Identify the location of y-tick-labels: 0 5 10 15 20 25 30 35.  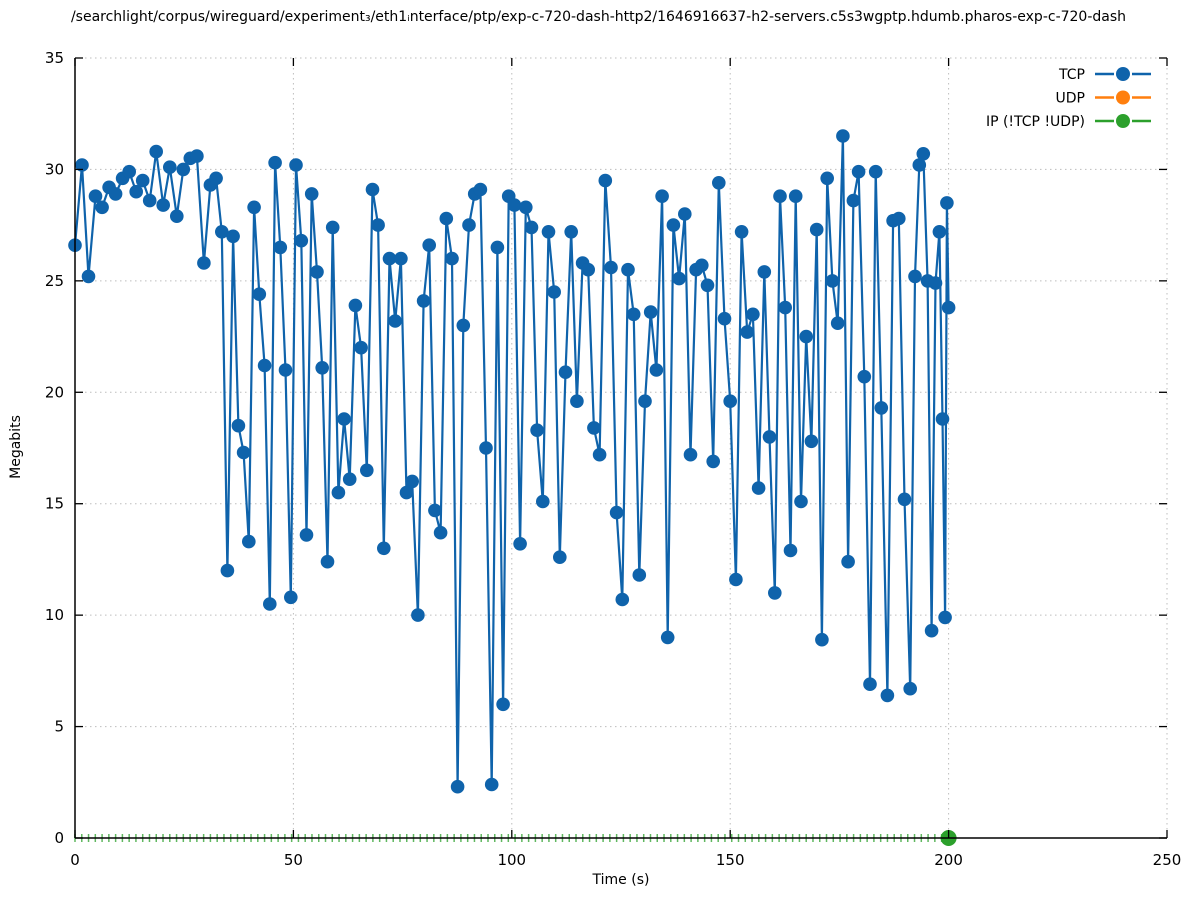
(54, 448).